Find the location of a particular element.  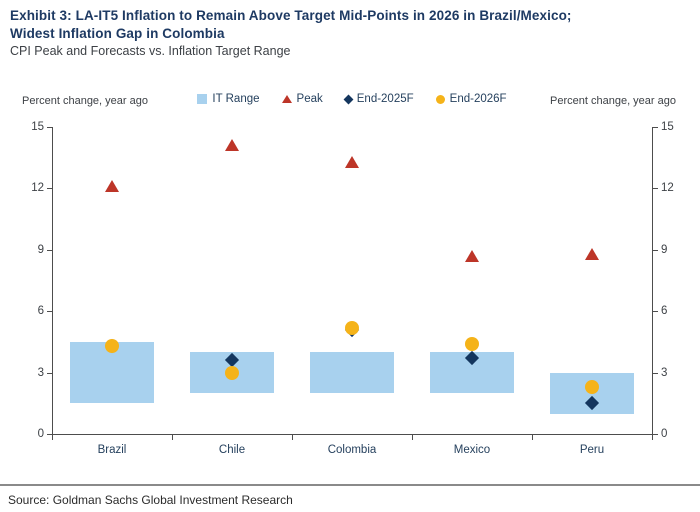

end-2026f-marker-brazil is located at coordinates (112, 345).